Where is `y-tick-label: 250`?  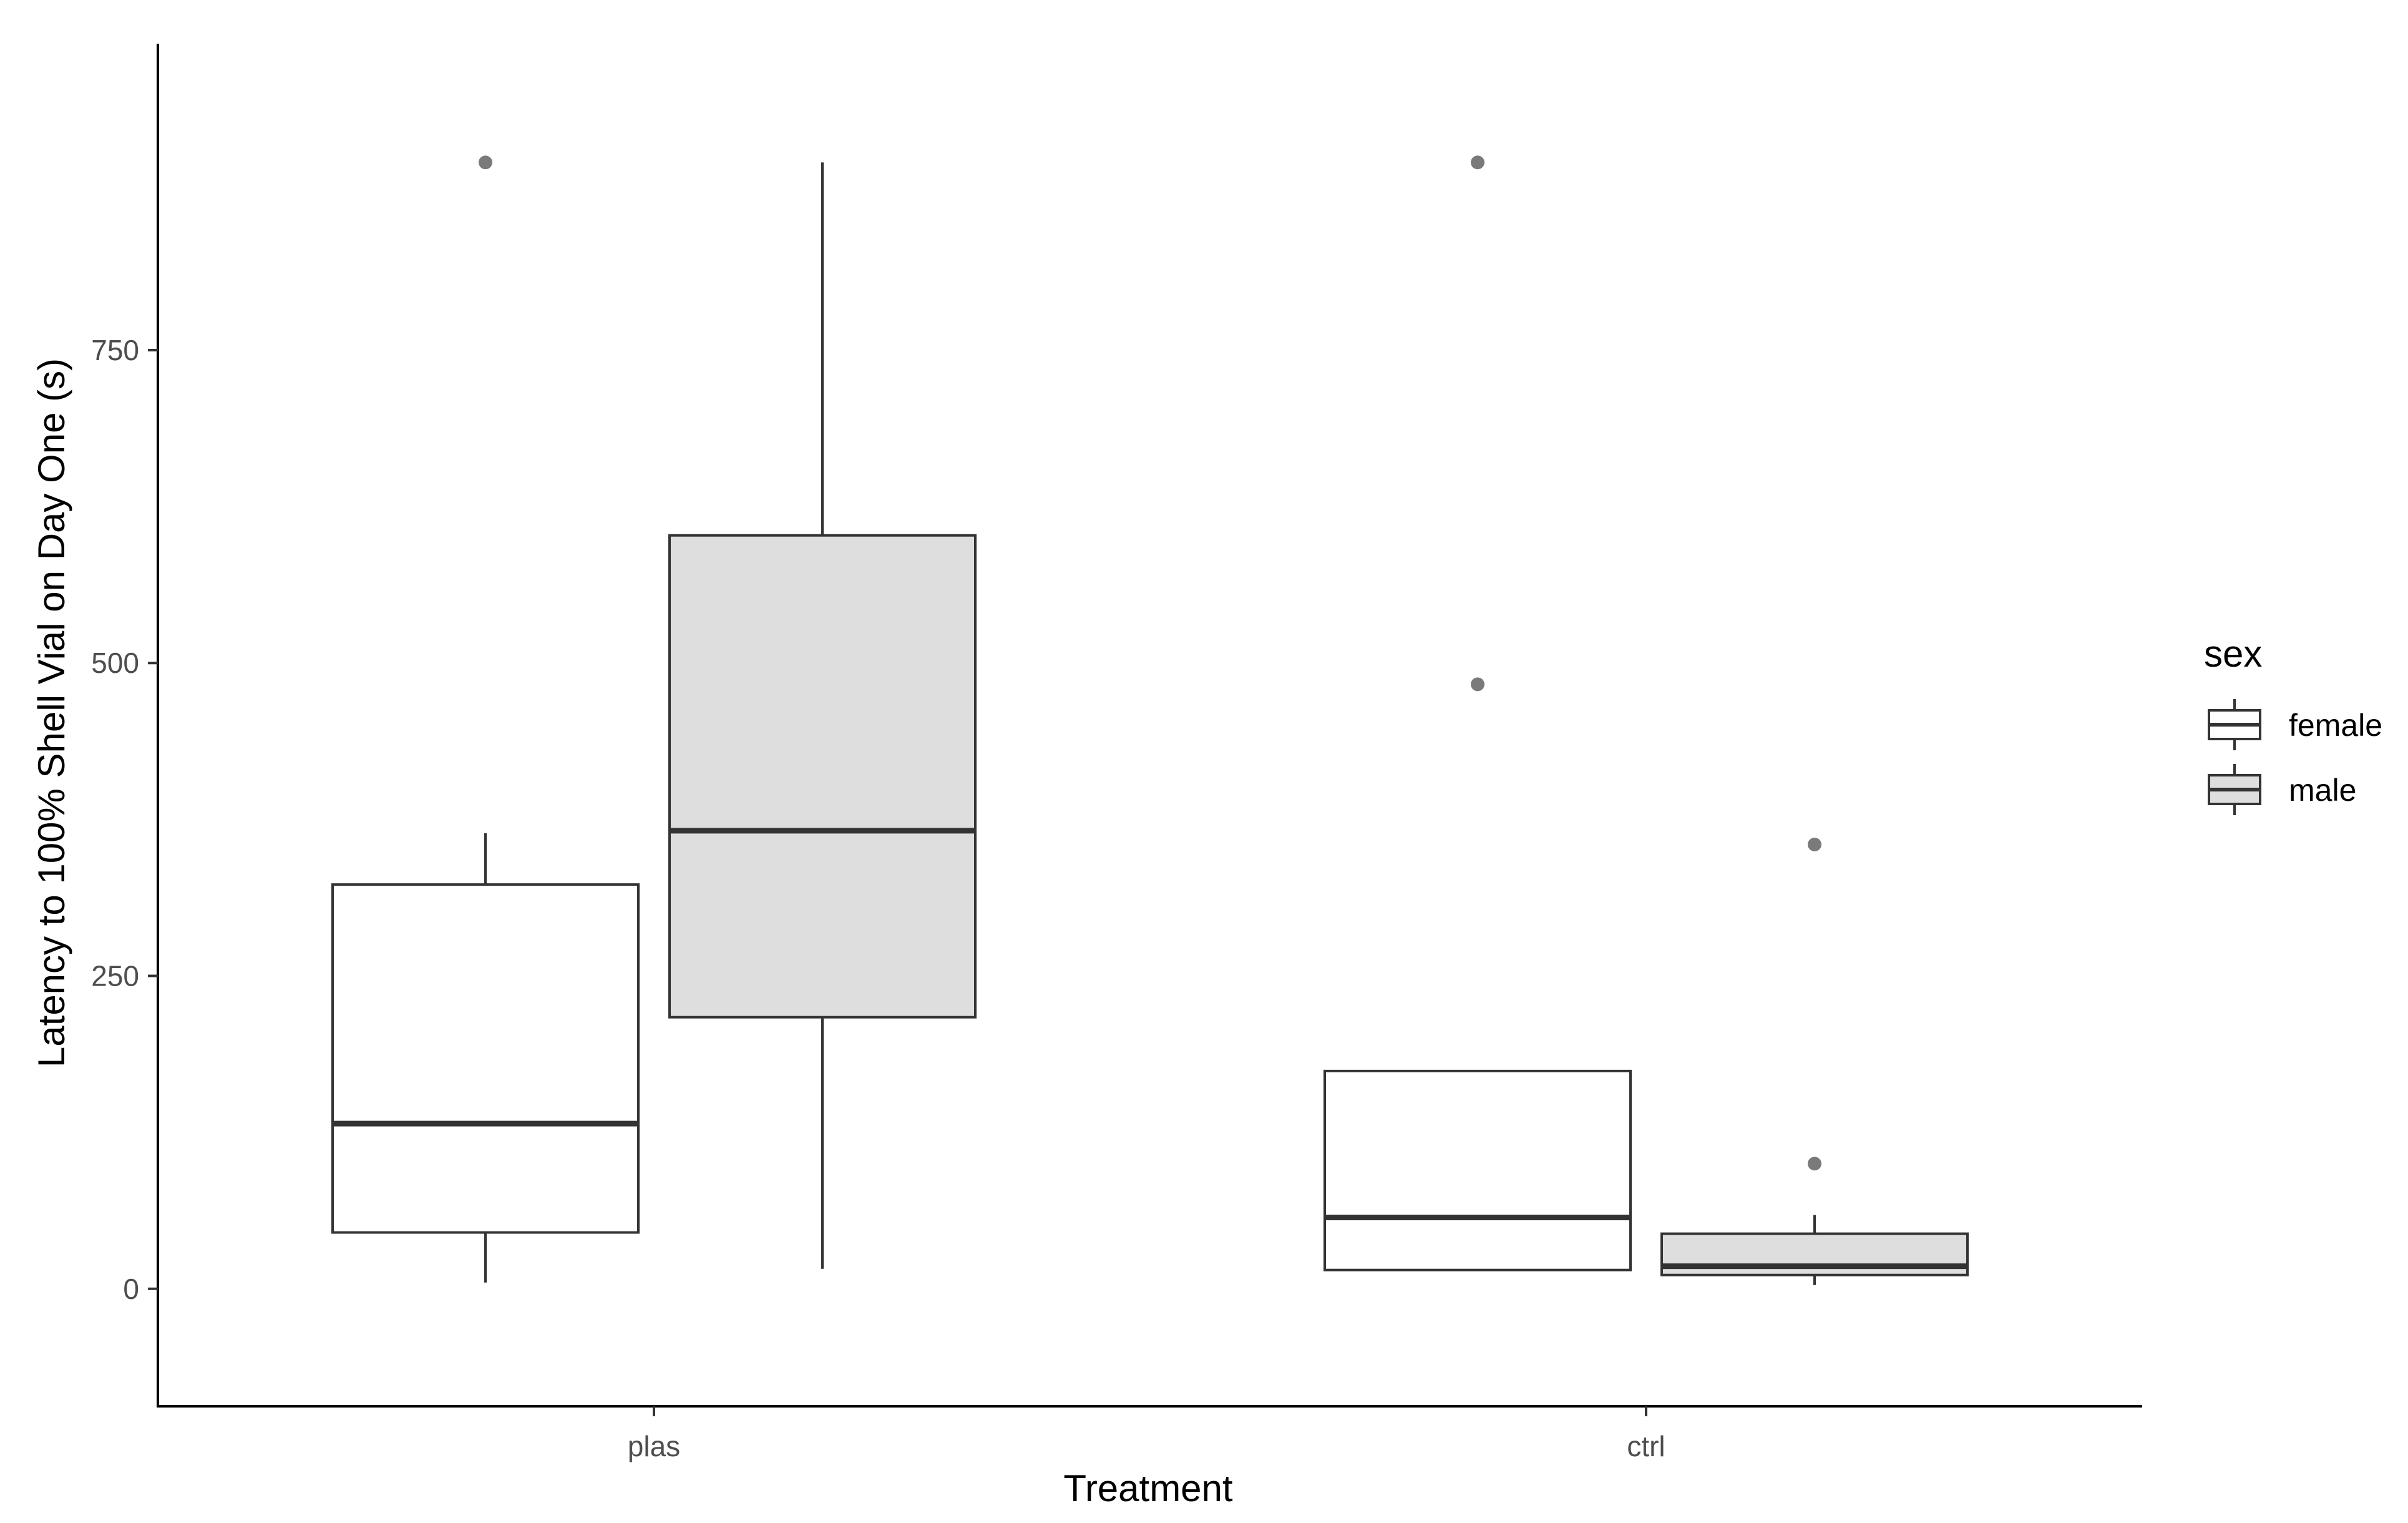
y-tick-label: 250 is located at coordinates (115, 976).